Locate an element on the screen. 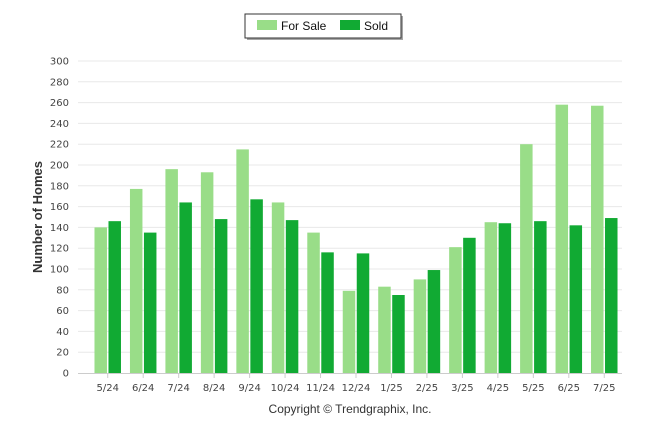 This screenshot has width=646, height=434. y-tick-label: 100 is located at coordinates (59, 270).